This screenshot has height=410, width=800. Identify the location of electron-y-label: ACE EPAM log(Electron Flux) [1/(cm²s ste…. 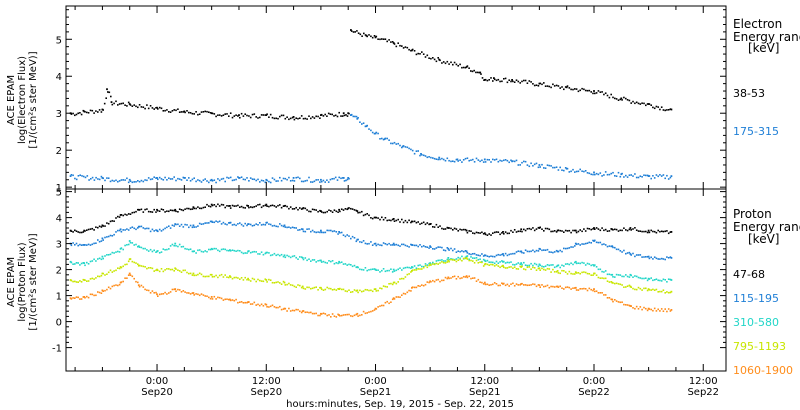
(22, 99).